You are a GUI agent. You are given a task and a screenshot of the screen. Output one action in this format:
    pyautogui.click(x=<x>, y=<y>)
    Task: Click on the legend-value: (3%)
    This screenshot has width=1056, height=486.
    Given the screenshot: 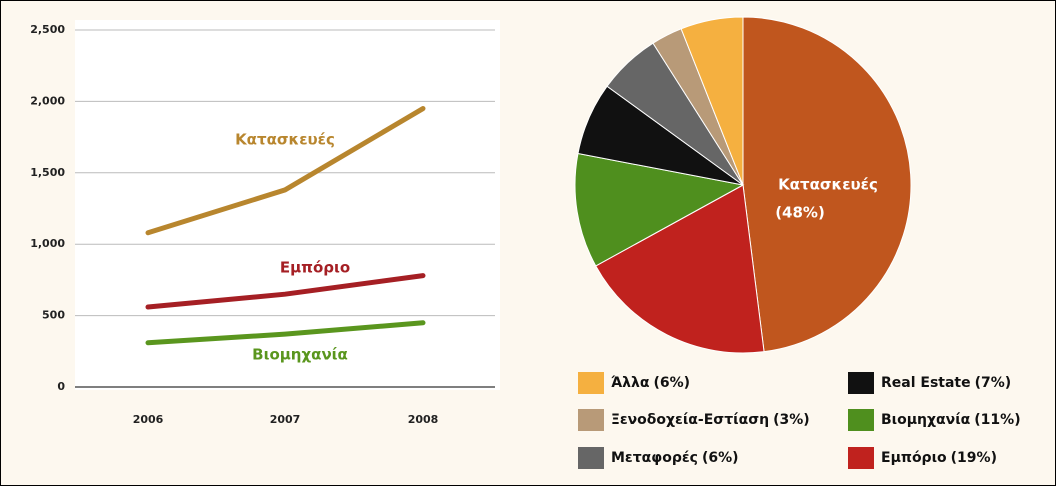 What is the action you would take?
    pyautogui.click(x=791, y=420)
    